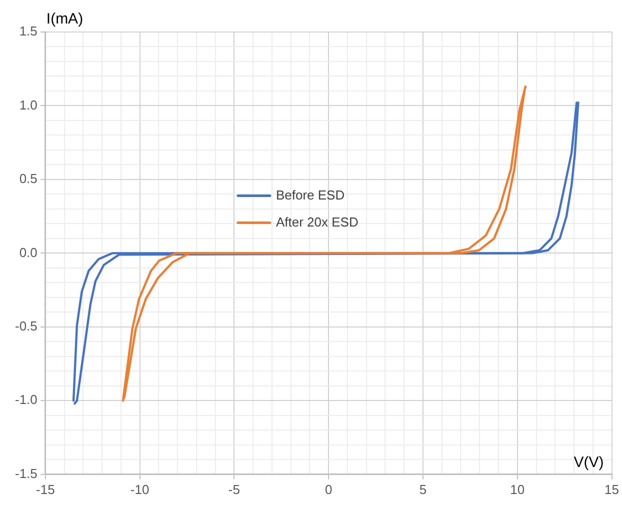 The height and width of the screenshot is (511, 622). I want to click on x-tick-label: -15, so click(45, 489).